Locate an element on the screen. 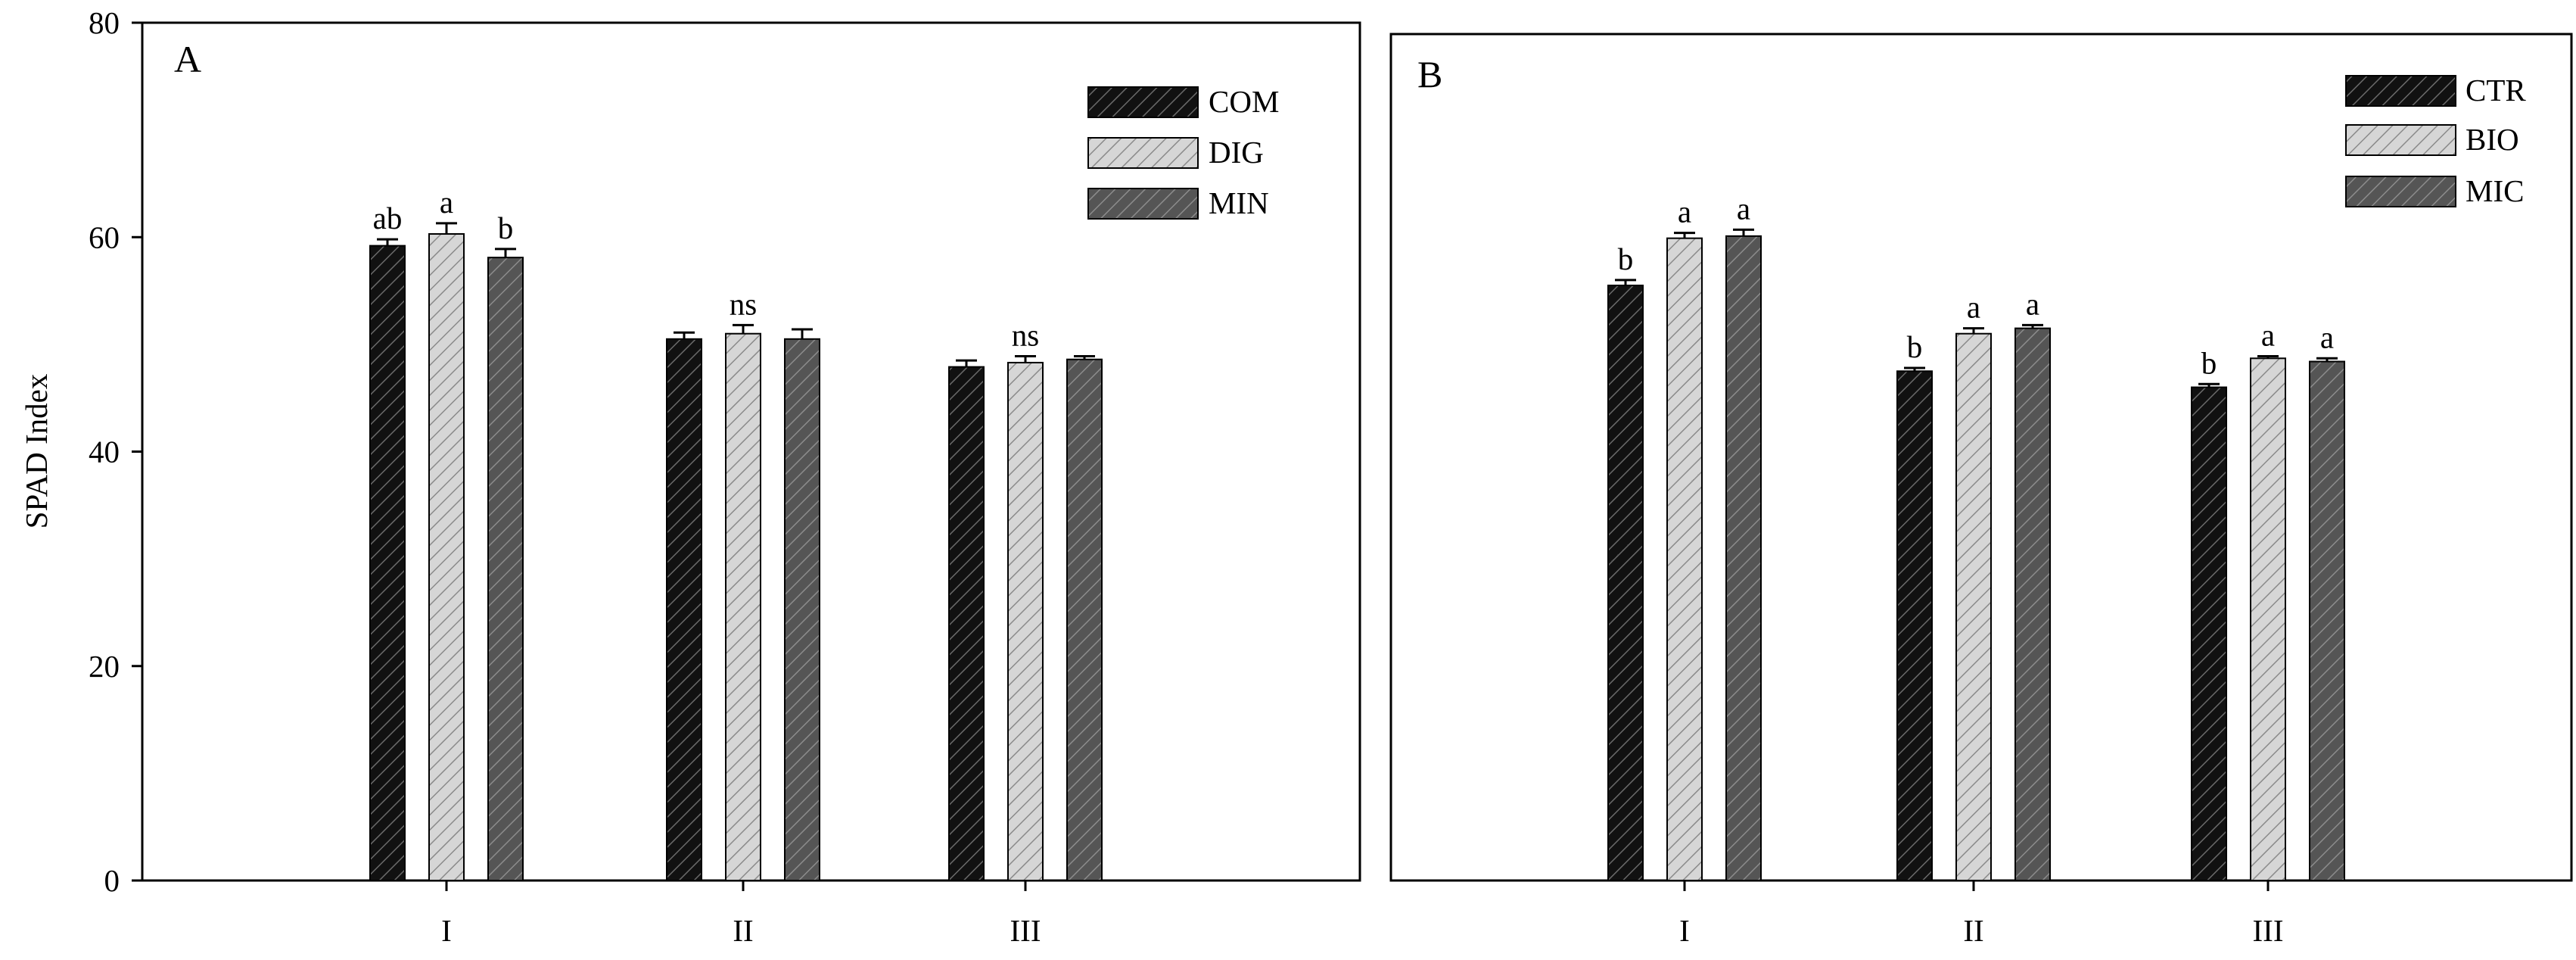 This screenshot has width=2576, height=960. legend-swatch-bio is located at coordinates (2400, 140).